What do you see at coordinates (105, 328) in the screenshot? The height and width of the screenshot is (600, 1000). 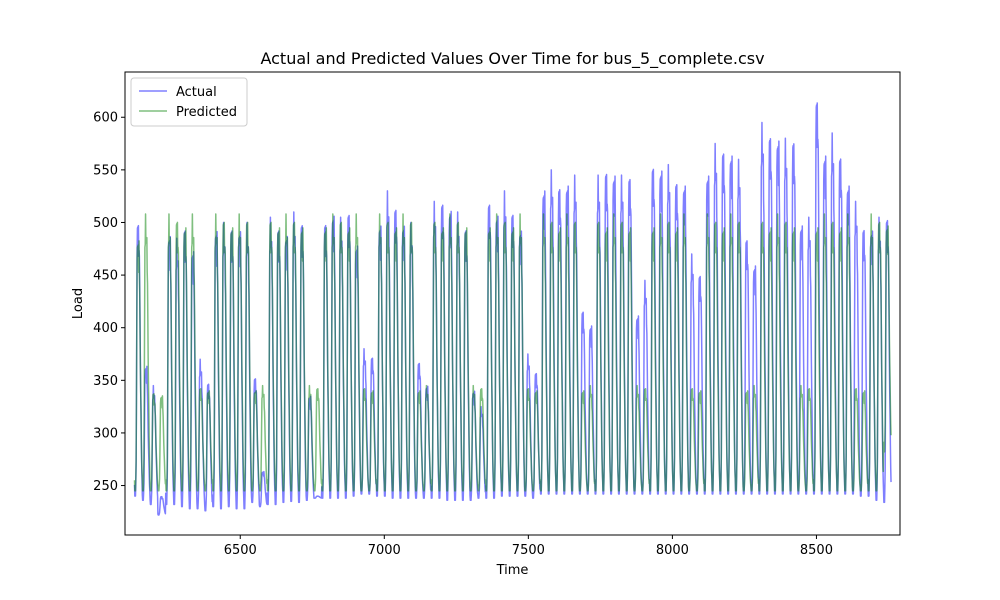 I see `y-tick-label: 400` at bounding box center [105, 328].